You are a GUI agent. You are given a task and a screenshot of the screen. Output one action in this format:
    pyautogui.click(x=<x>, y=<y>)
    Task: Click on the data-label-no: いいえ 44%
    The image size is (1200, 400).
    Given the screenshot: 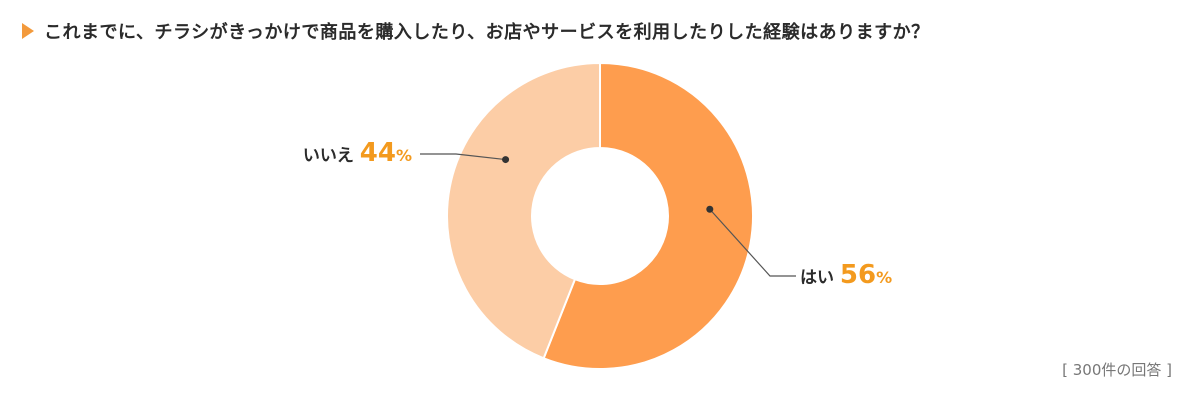 What is the action you would take?
    pyautogui.click(x=357, y=153)
    